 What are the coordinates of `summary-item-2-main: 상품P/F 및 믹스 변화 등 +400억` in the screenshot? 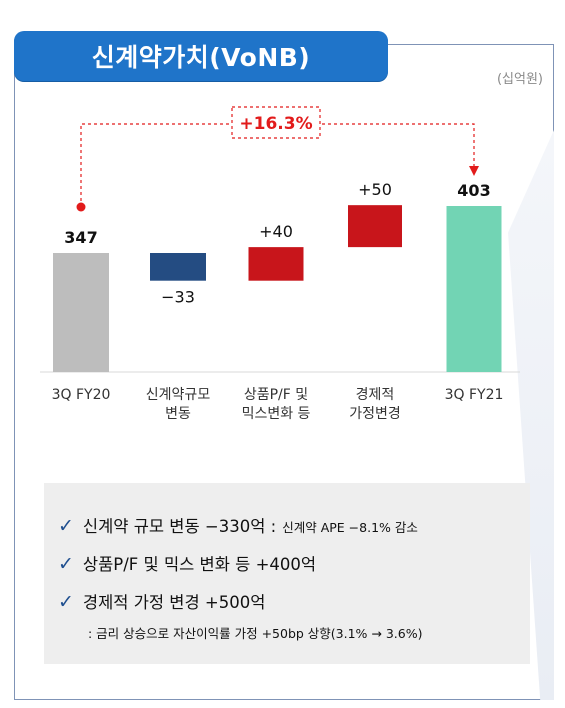 It's located at (199, 564).